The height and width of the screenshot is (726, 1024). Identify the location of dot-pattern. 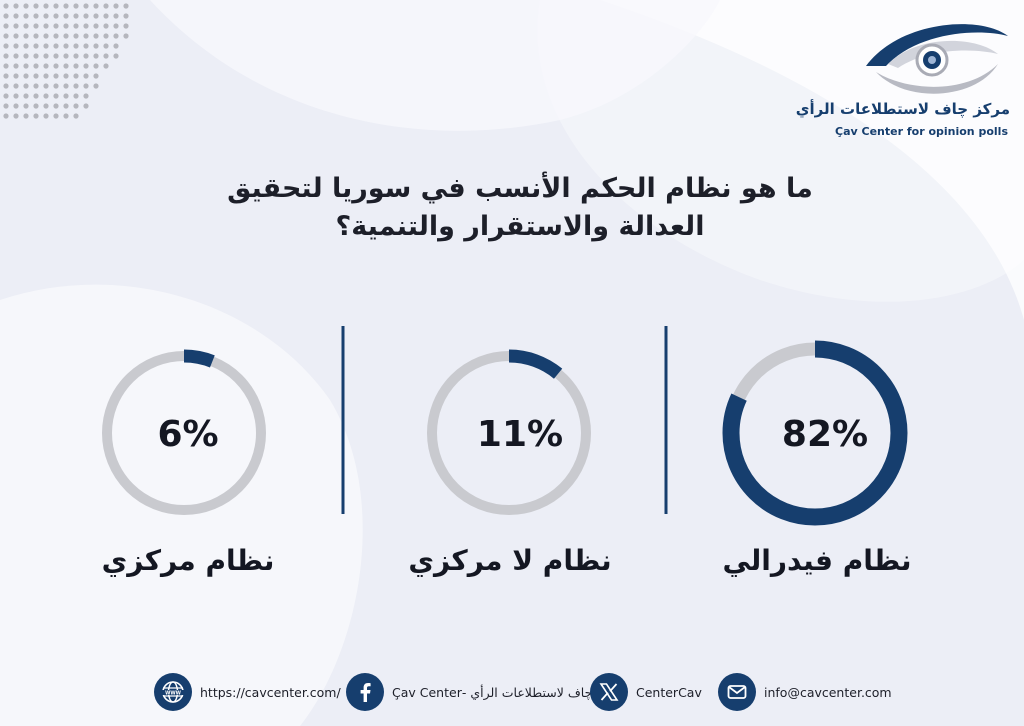
(66, 61).